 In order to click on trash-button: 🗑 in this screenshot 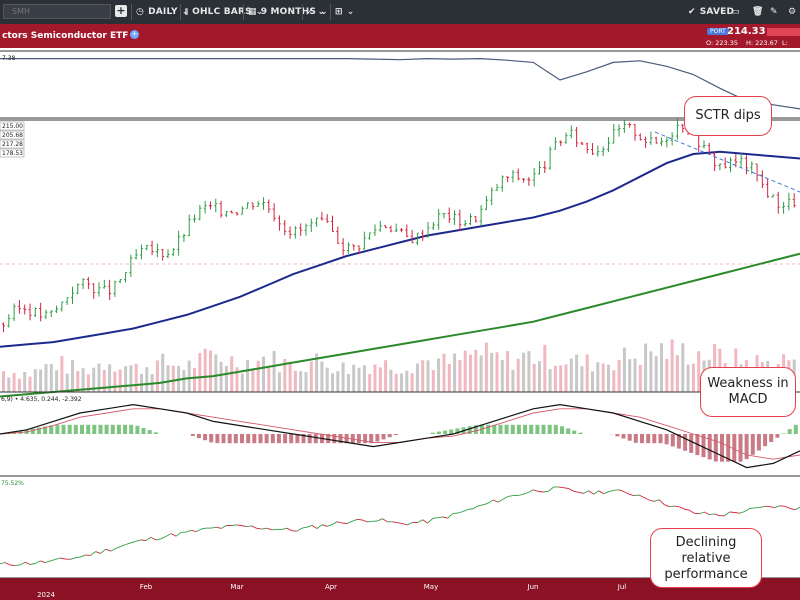, I will do `click(758, 12)`.